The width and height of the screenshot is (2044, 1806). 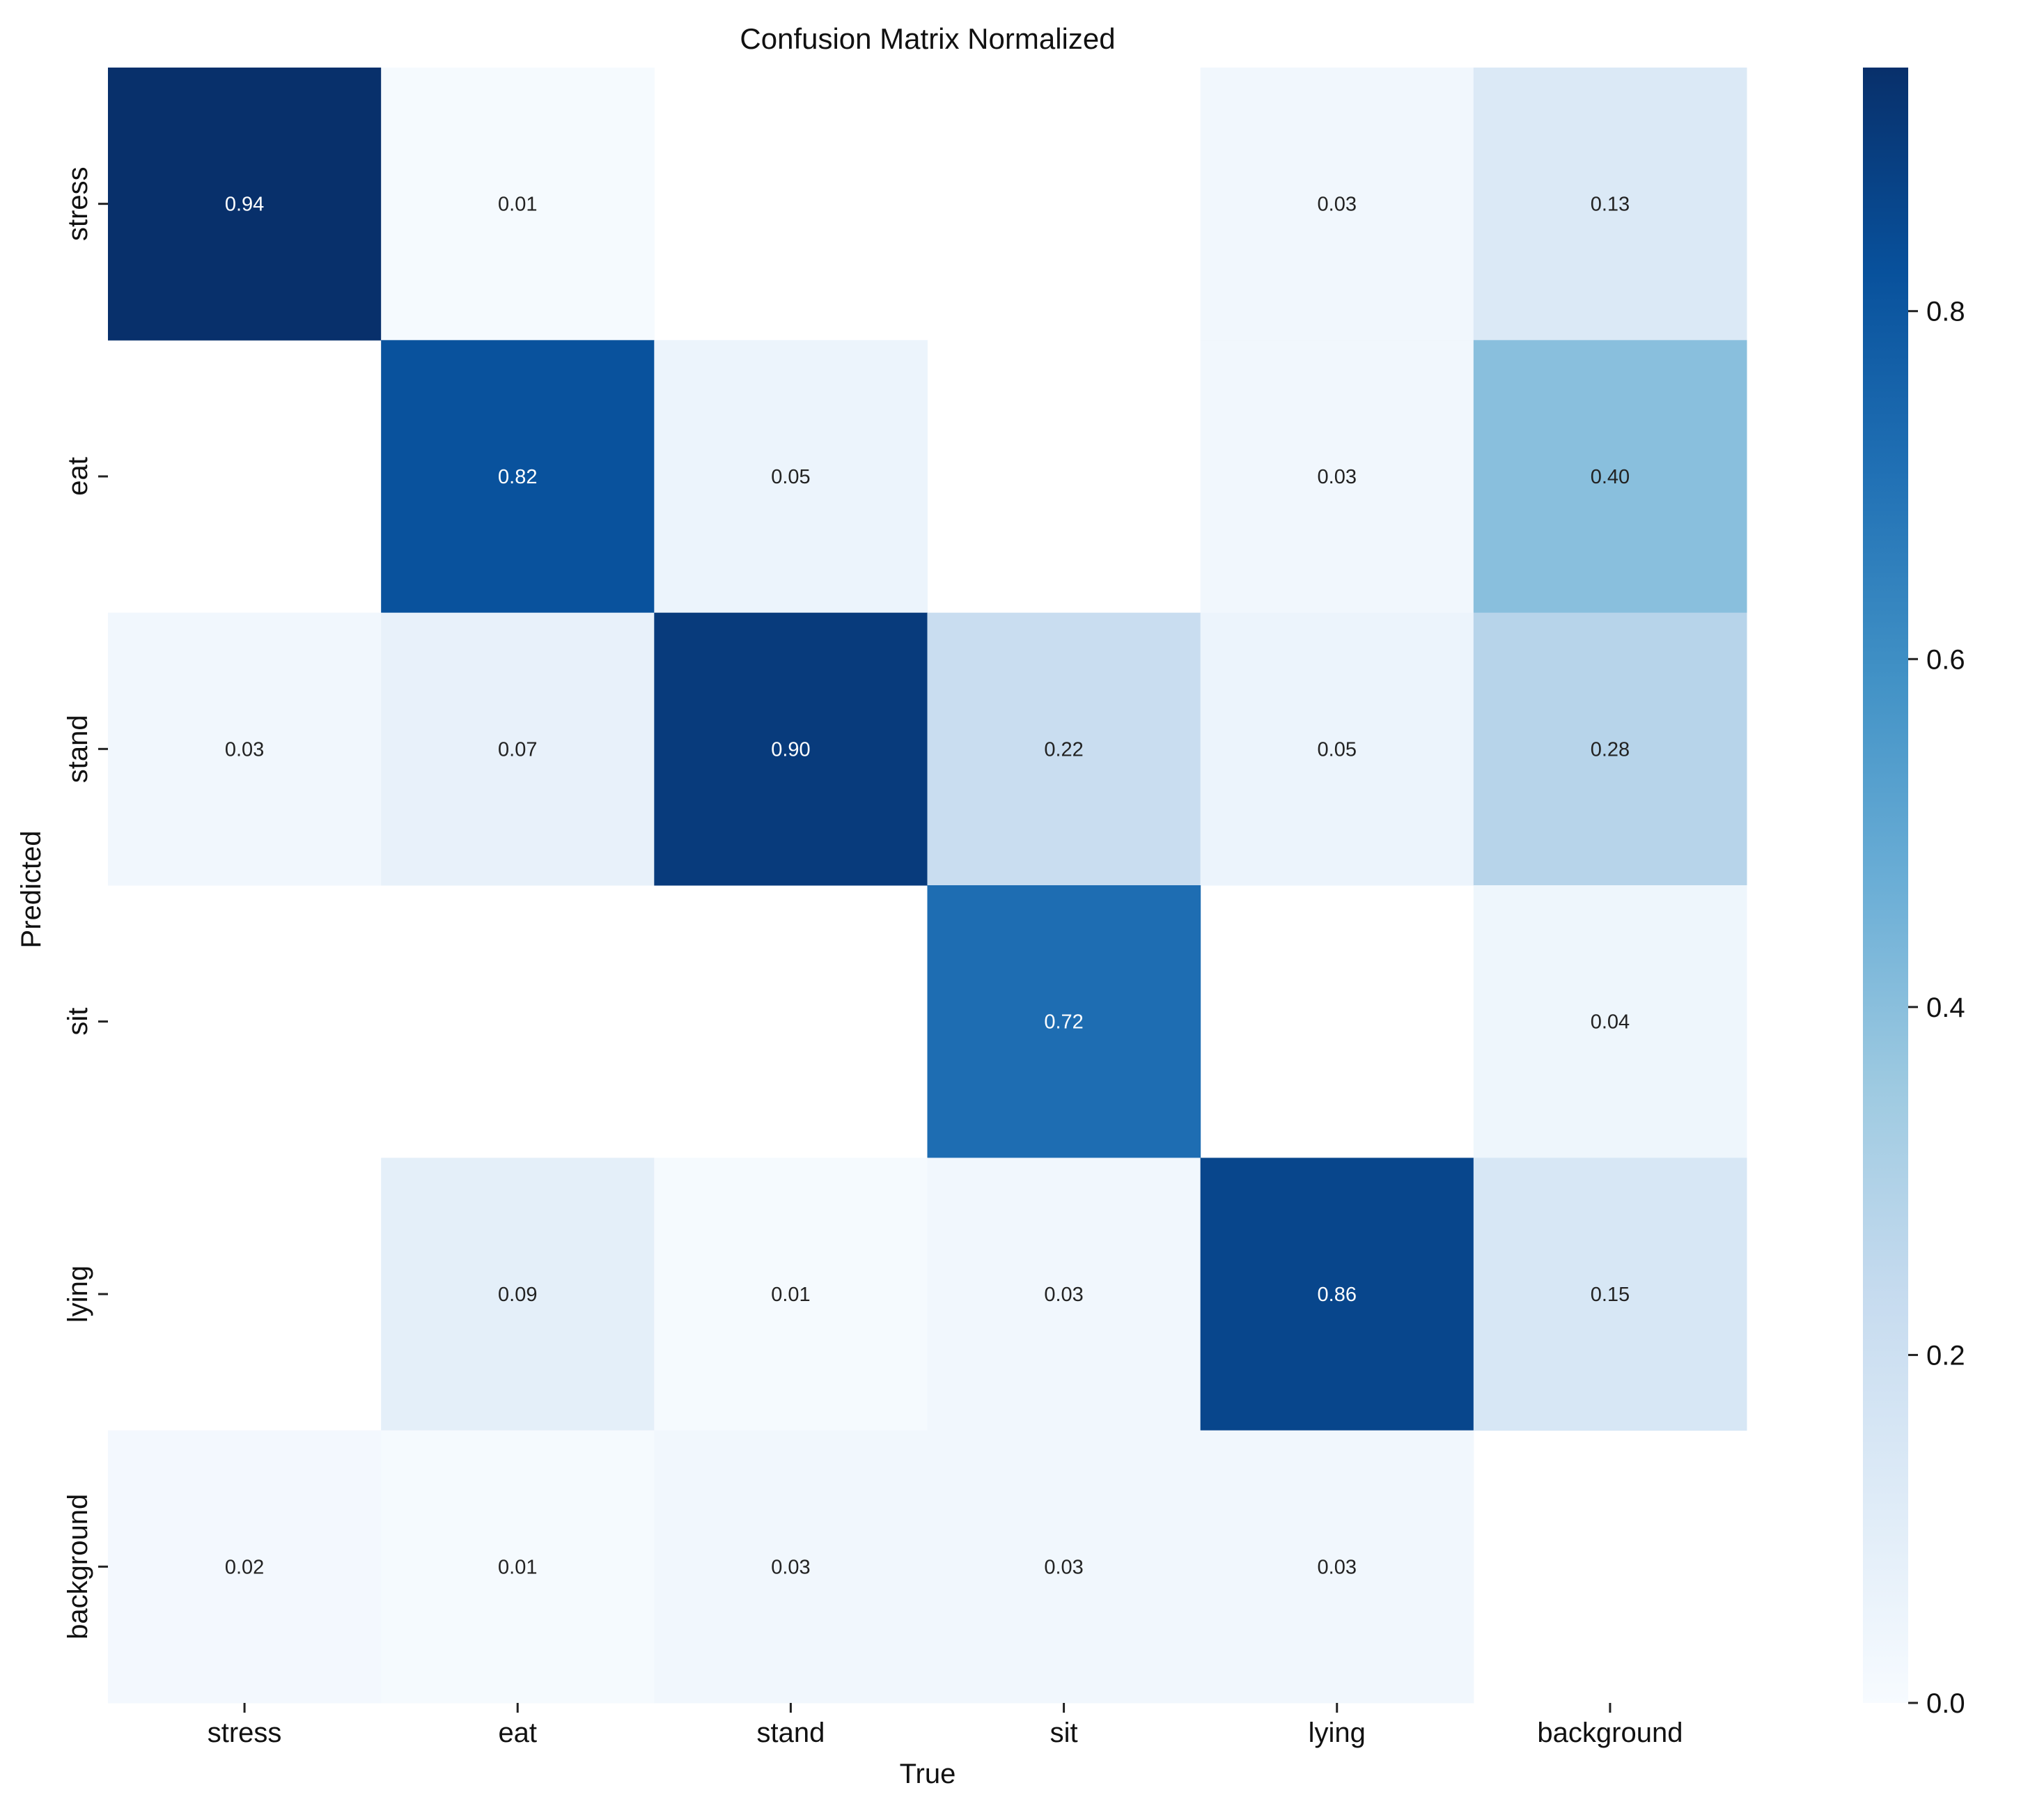 I want to click on cell-stress-stress, so click(x=245, y=204).